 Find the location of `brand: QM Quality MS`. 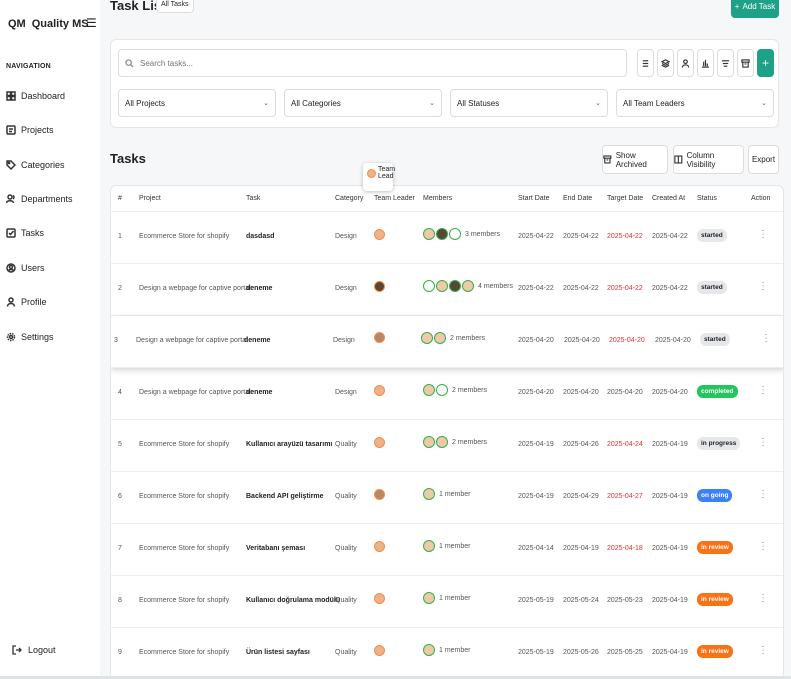

brand: QM Quality MS is located at coordinates (48, 24).